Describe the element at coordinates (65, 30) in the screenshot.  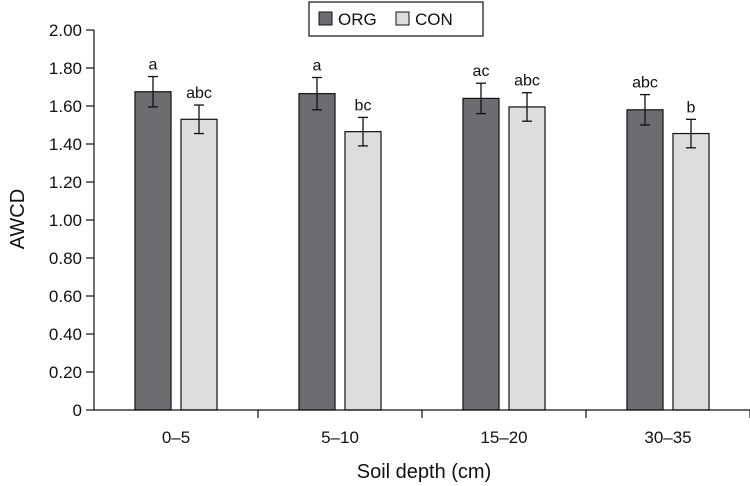
I see `y-tick-label: 2.00` at that location.